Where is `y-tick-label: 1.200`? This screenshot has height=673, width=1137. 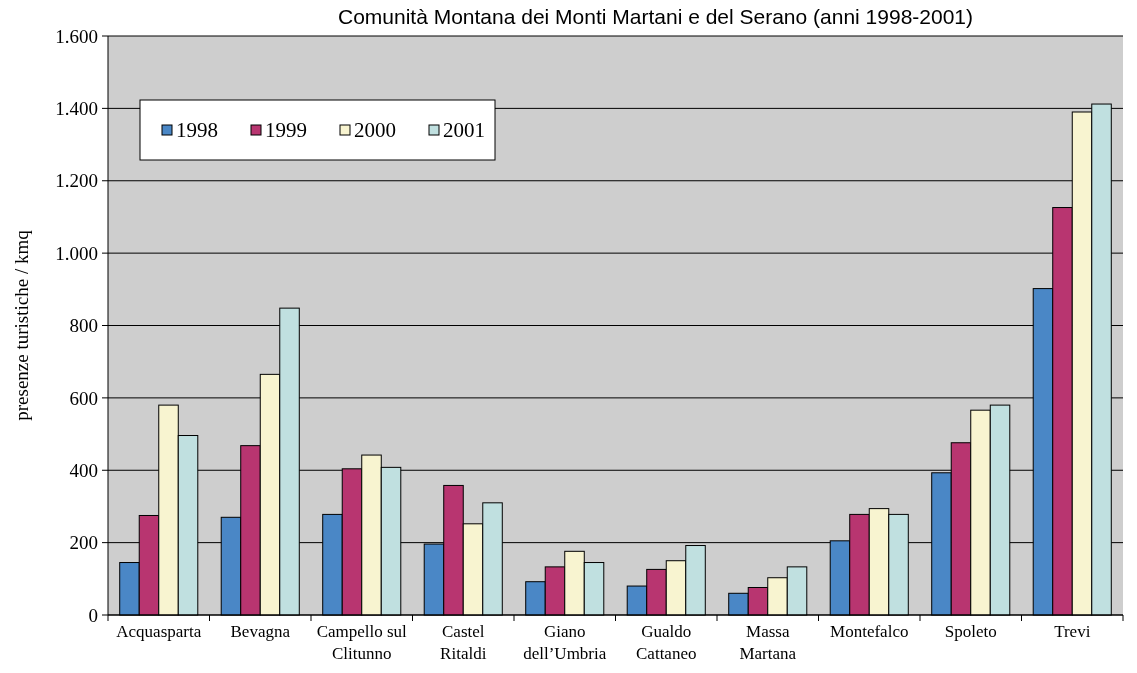
y-tick-label: 1.200 is located at coordinates (76, 181).